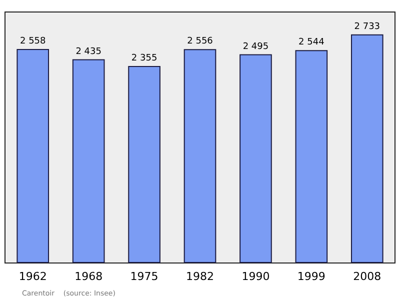 Image resolution: width=400 pixels, height=299 pixels. Describe the element at coordinates (33, 41) in the screenshot. I see `data-label: 2 558` at that location.